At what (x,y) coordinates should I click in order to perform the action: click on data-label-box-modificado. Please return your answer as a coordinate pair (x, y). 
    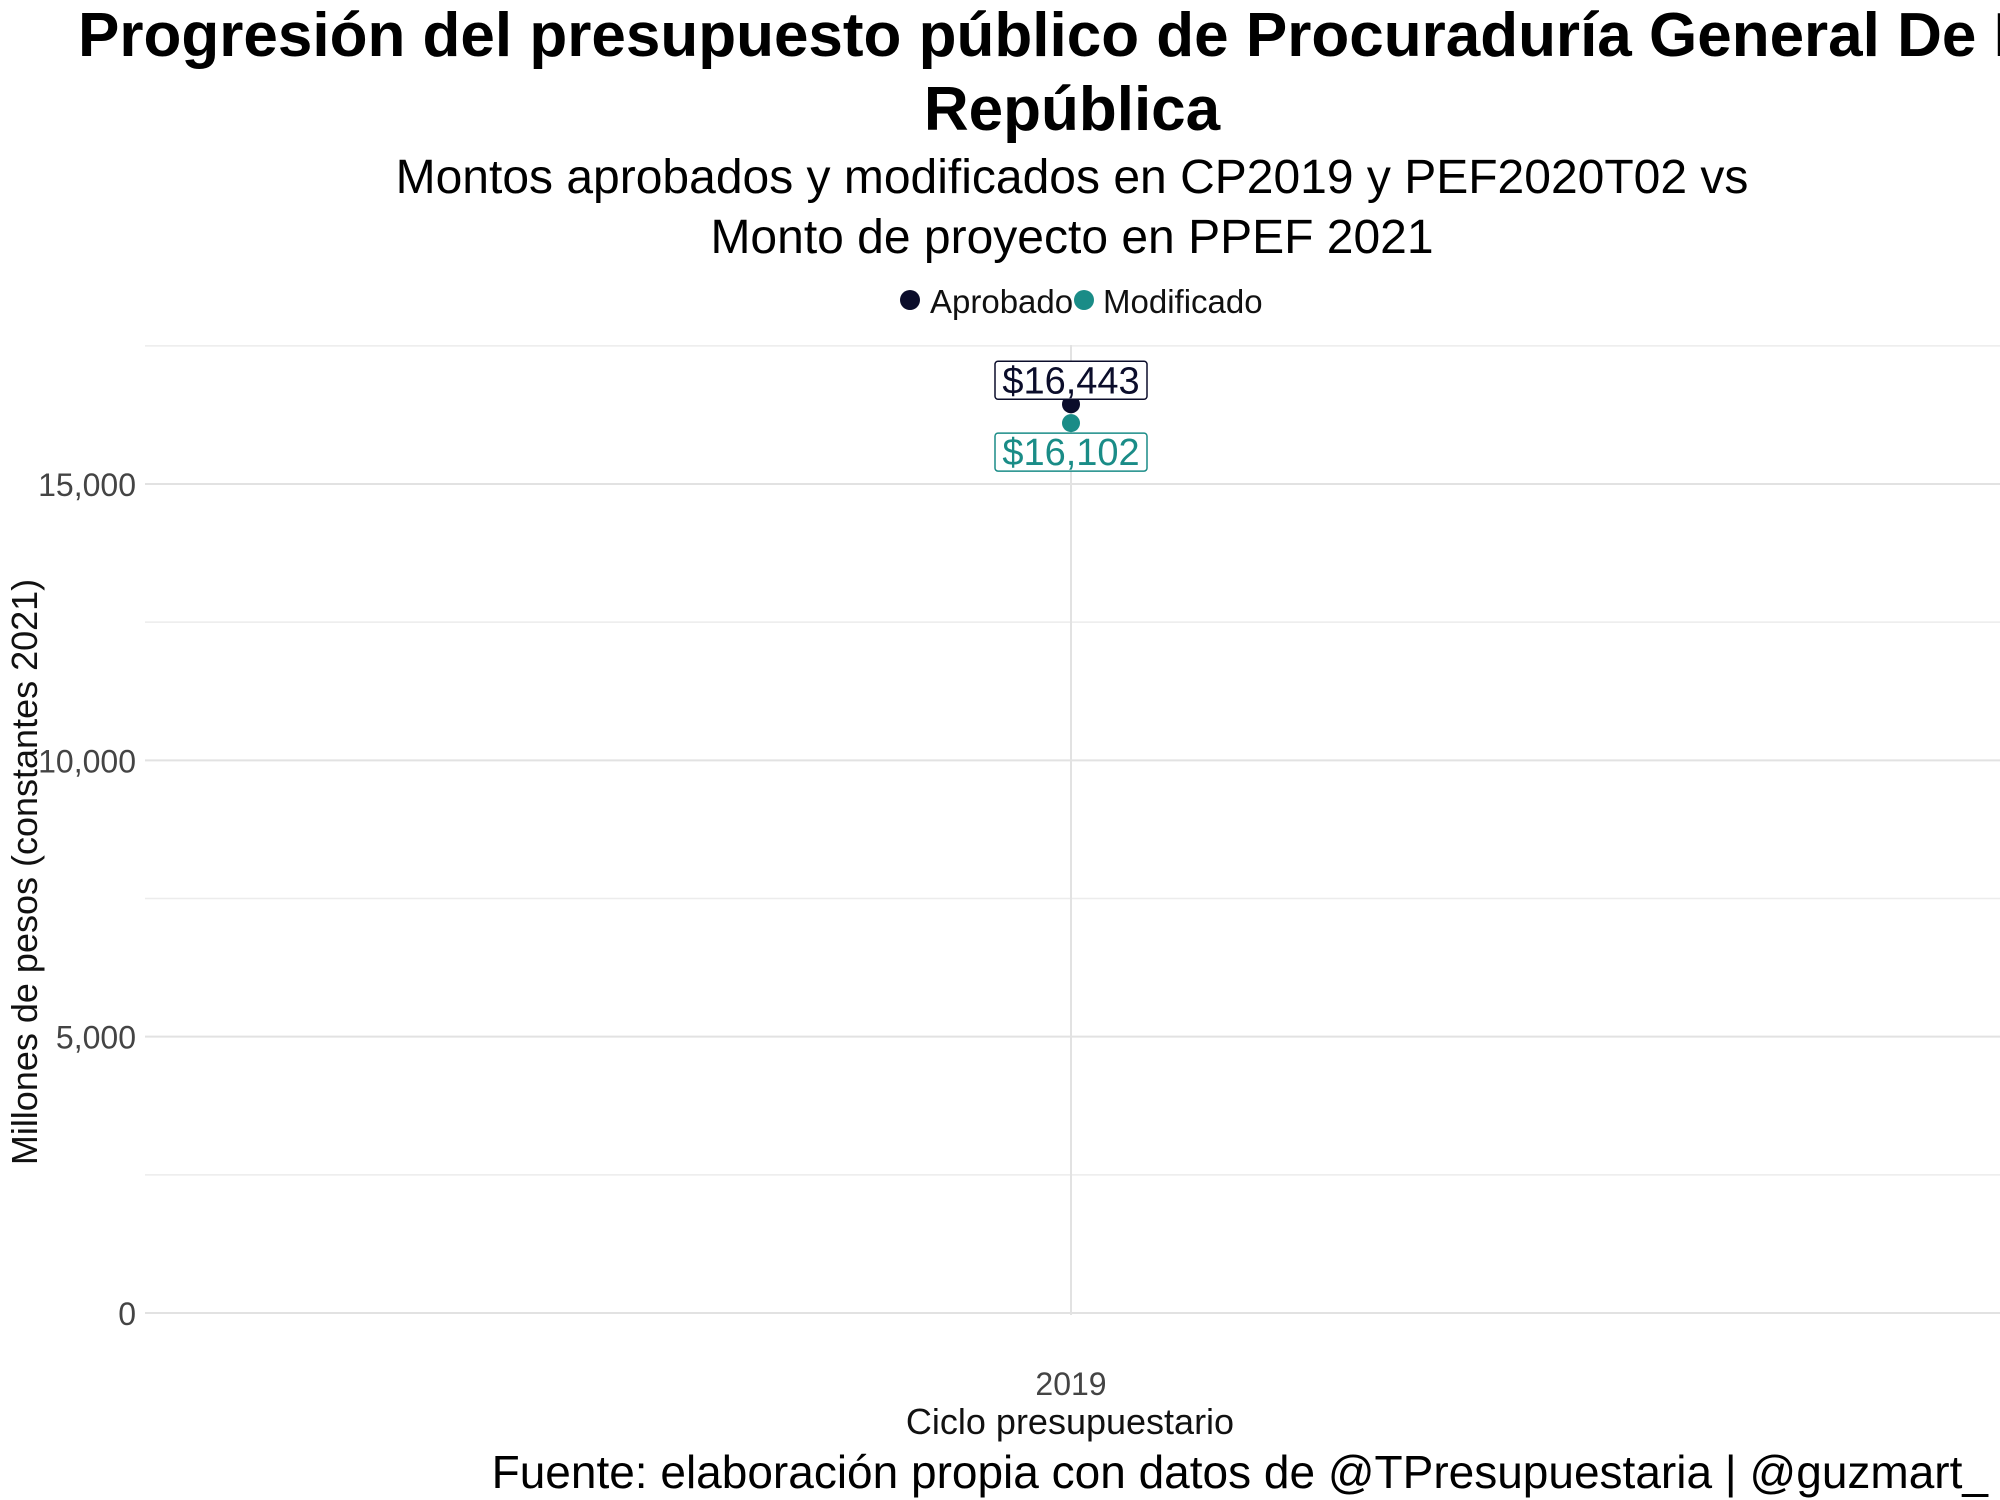
    Looking at the image, I should click on (1071, 452).